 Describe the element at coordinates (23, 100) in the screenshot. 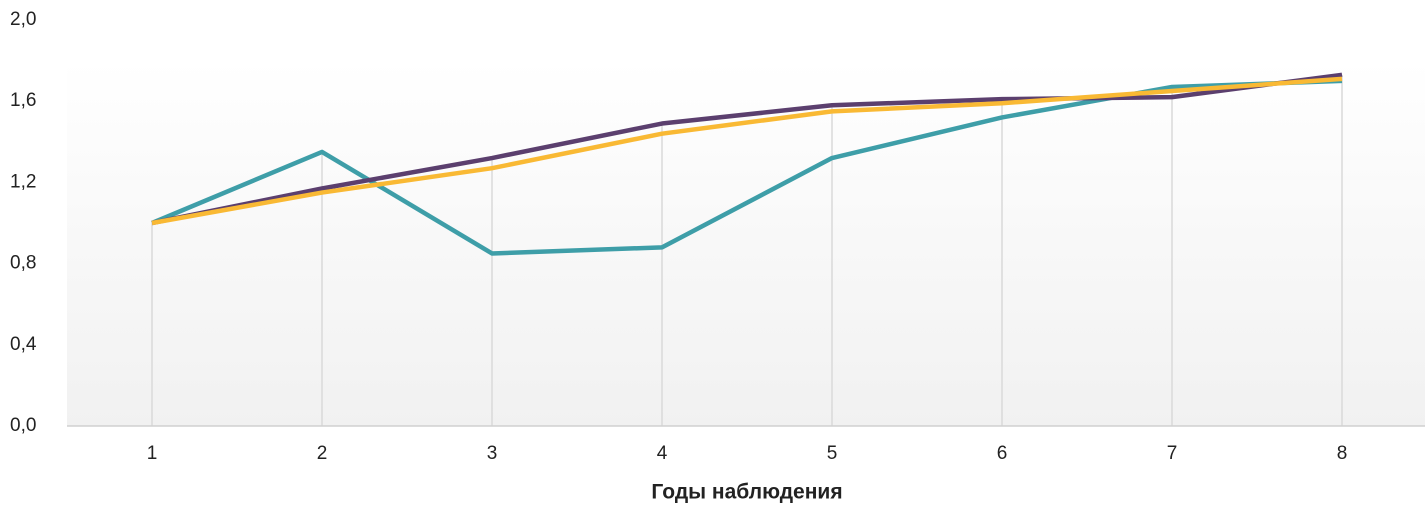

I see `y-tick-label: 1,6` at that location.